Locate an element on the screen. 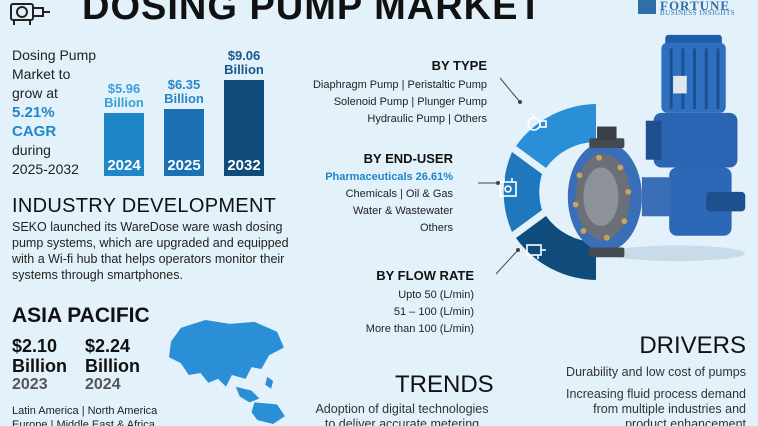  brand-tagline: BUSINESS INSIGHTS is located at coordinates (698, 13).